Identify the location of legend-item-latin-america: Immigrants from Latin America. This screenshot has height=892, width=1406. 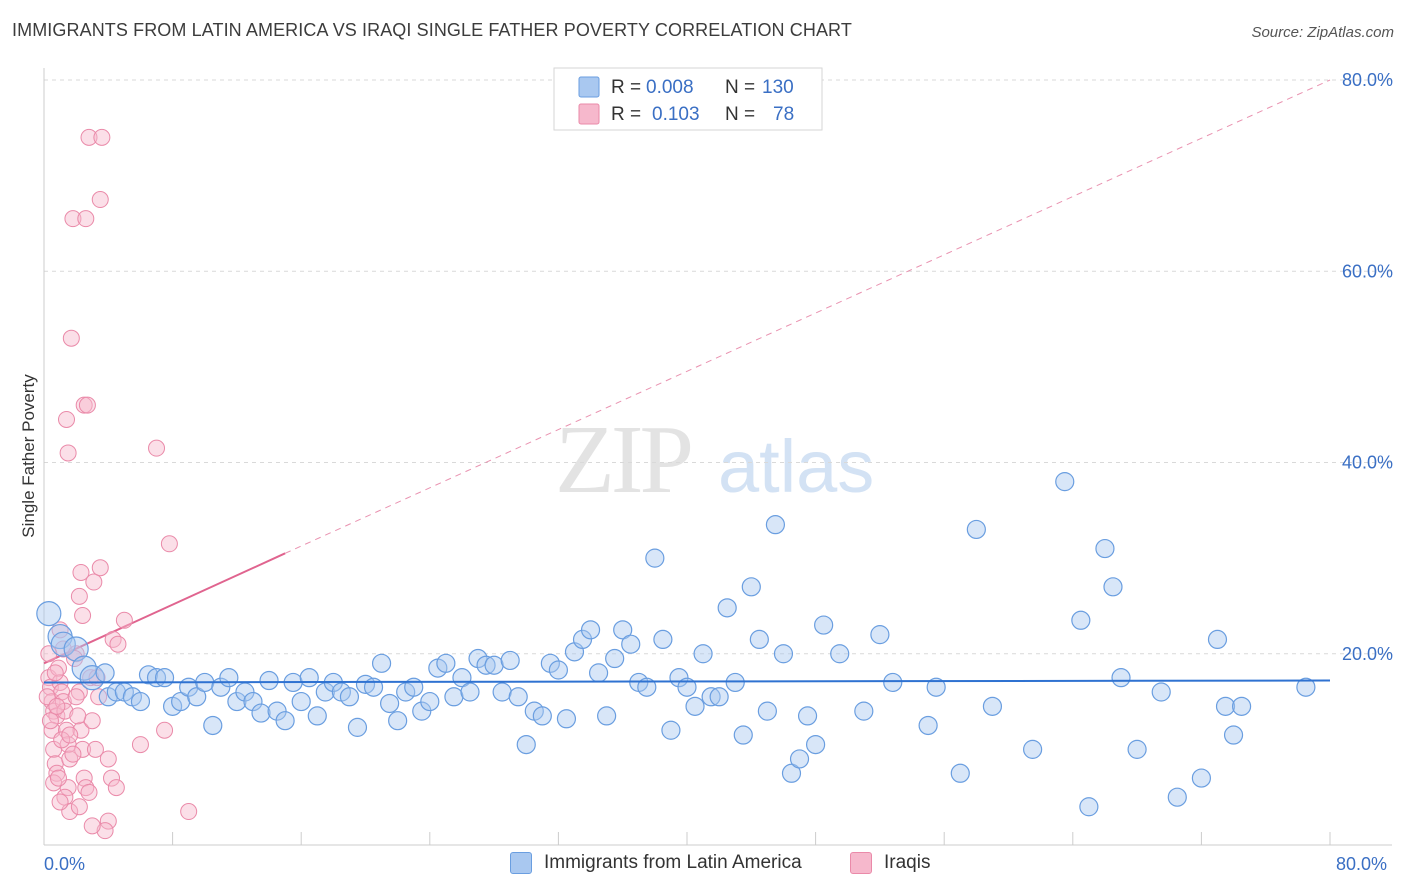
(656, 863).